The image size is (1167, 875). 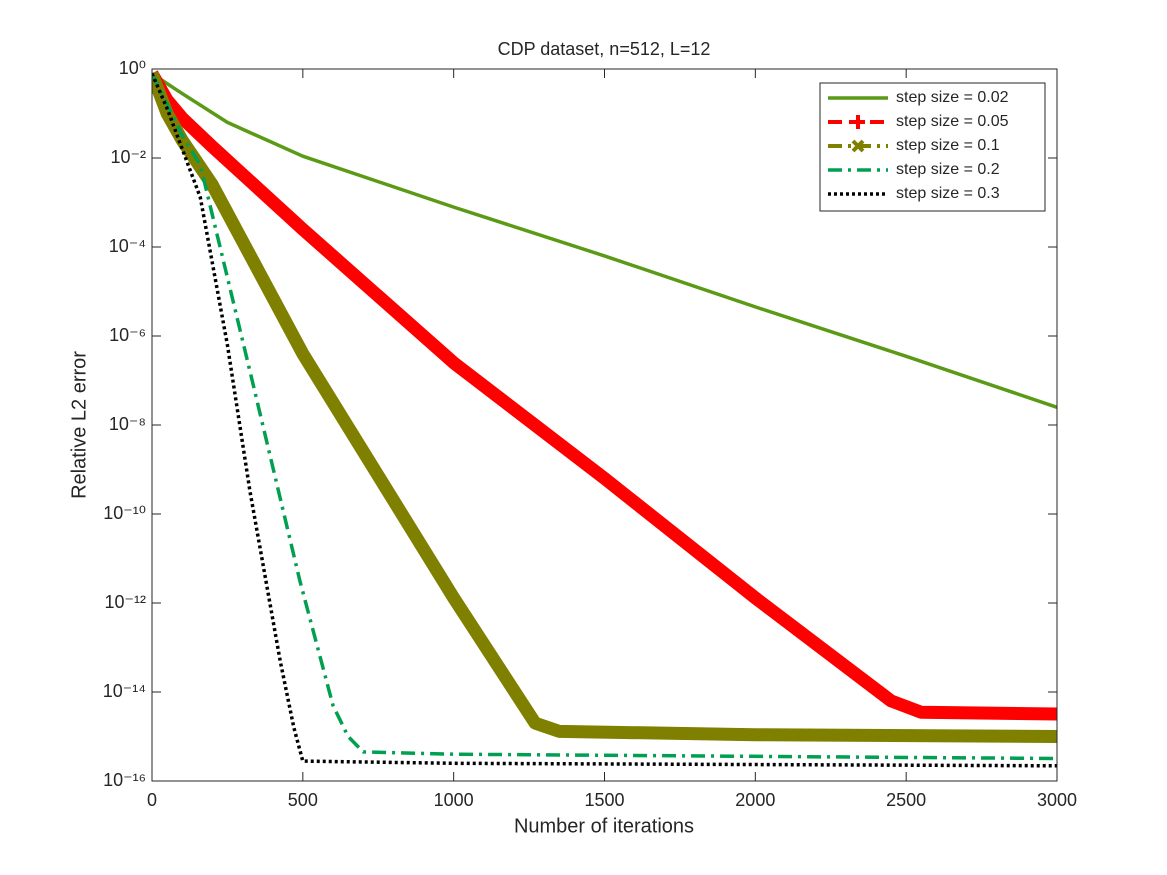 I want to click on chart-title: CDP dataset, n=512, L=12, so click(x=604, y=49).